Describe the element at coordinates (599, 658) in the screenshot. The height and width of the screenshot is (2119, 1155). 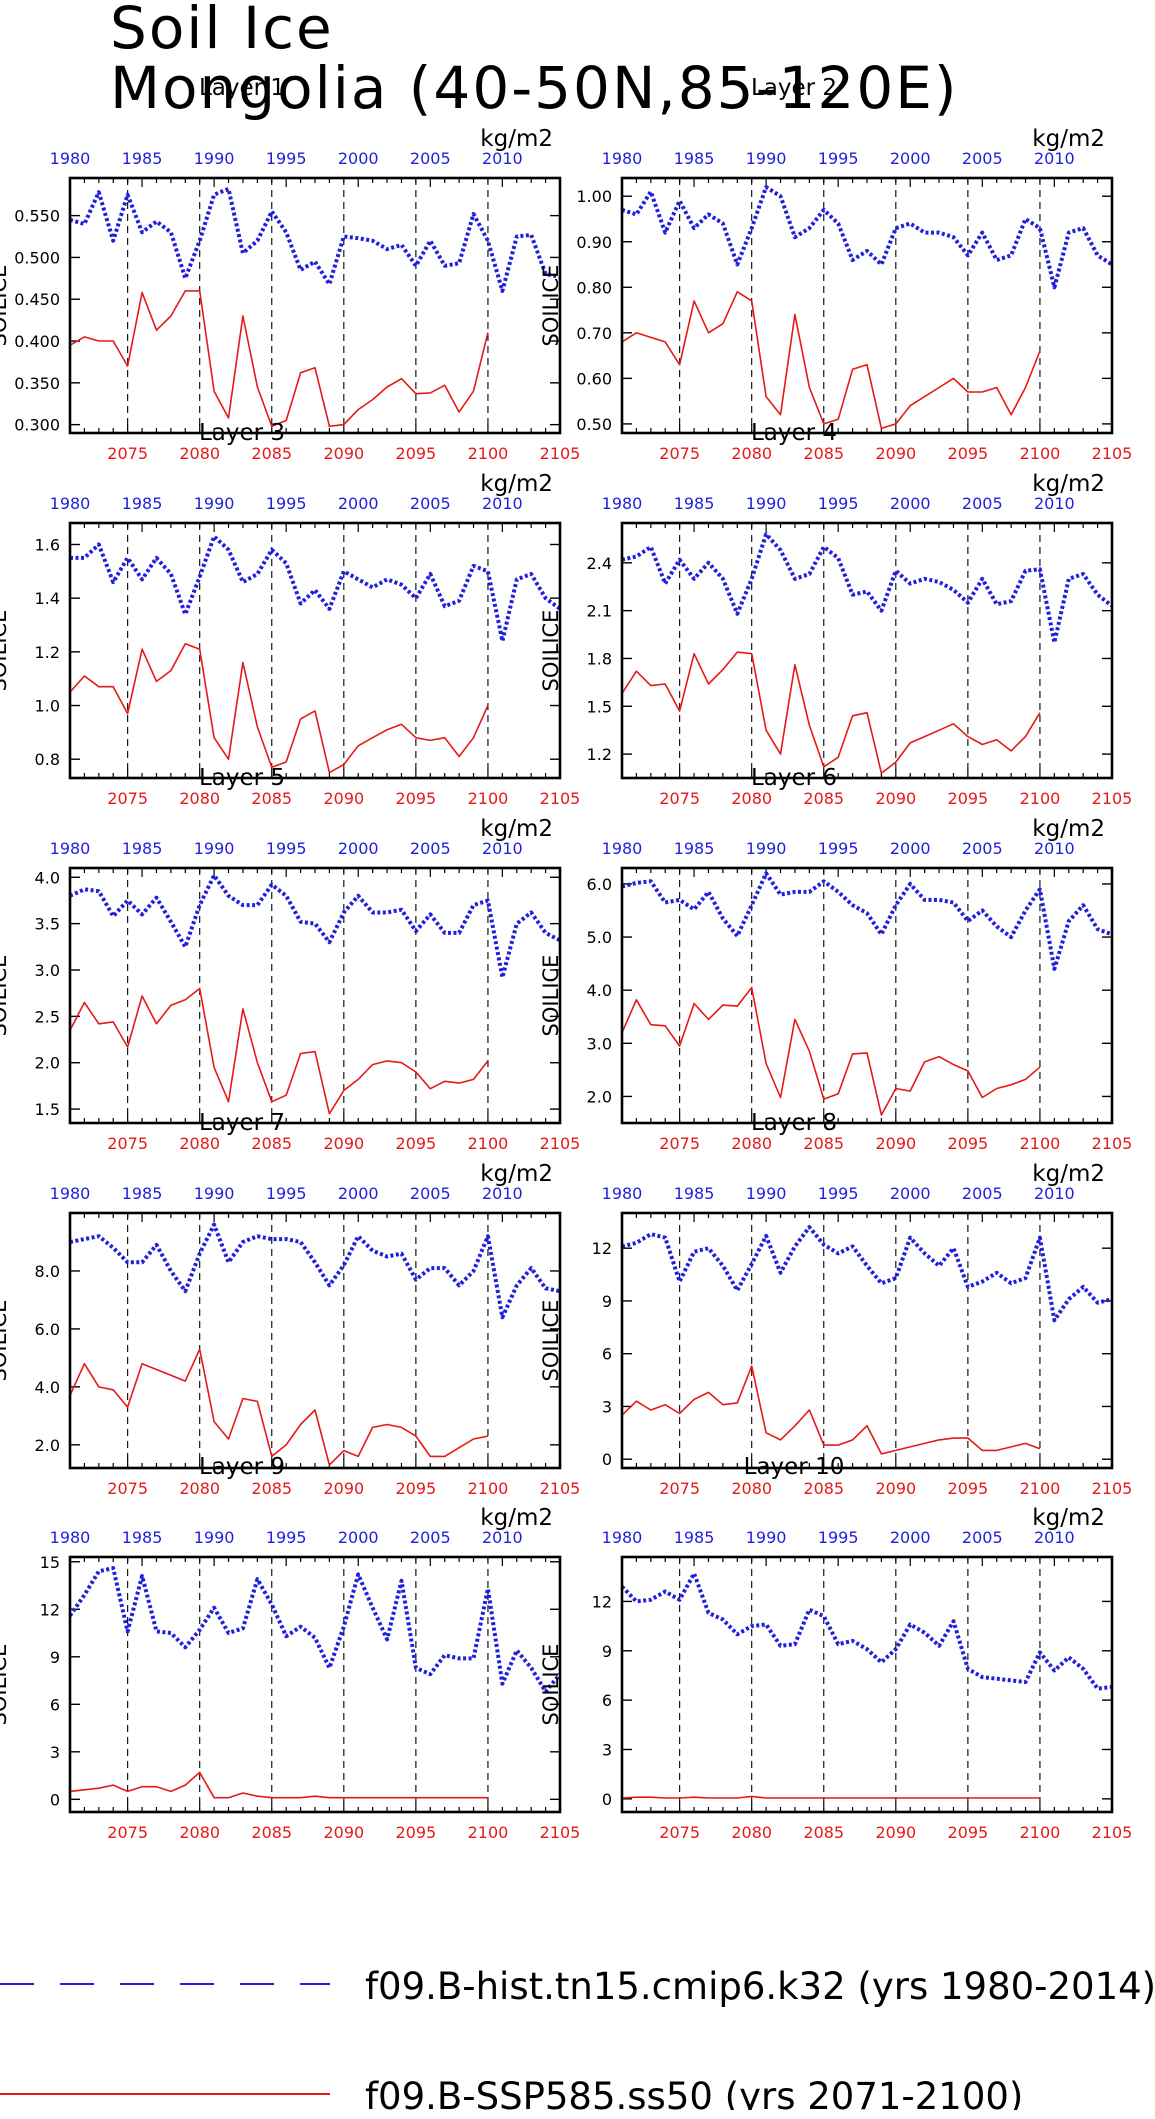
I see `y-tick-label: 1.8` at that location.